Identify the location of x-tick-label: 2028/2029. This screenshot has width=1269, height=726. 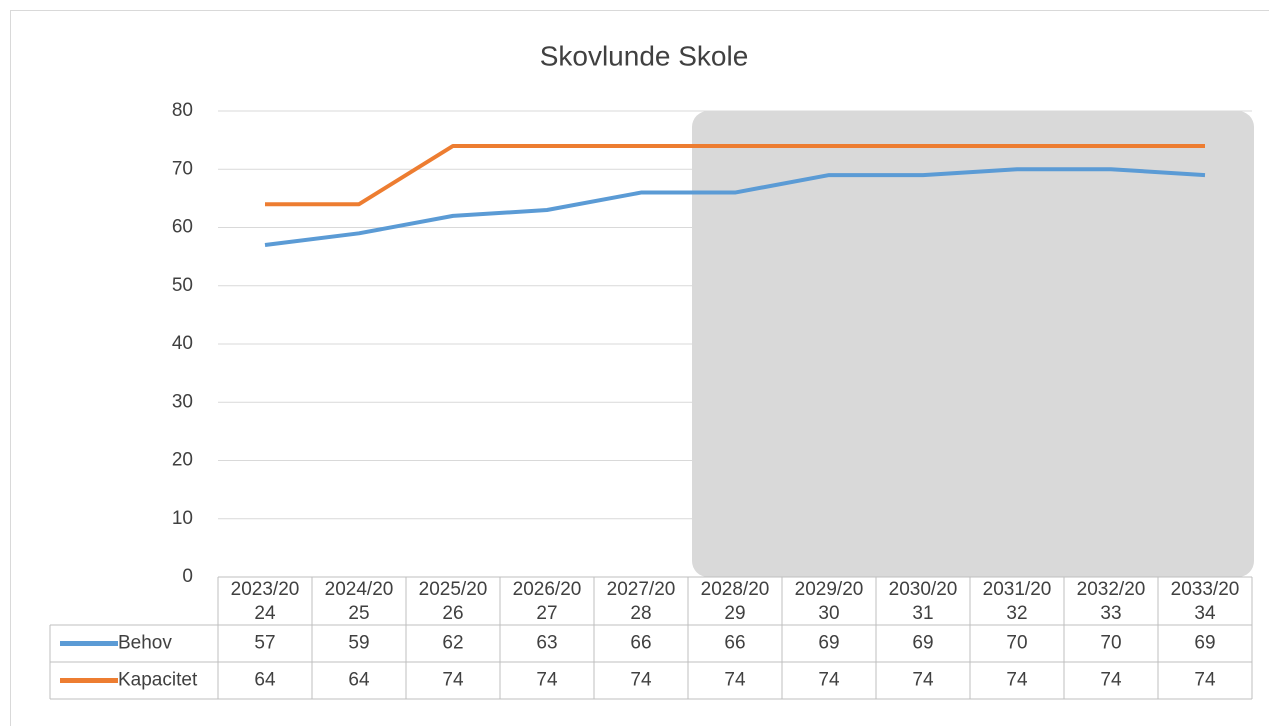
(735, 601).